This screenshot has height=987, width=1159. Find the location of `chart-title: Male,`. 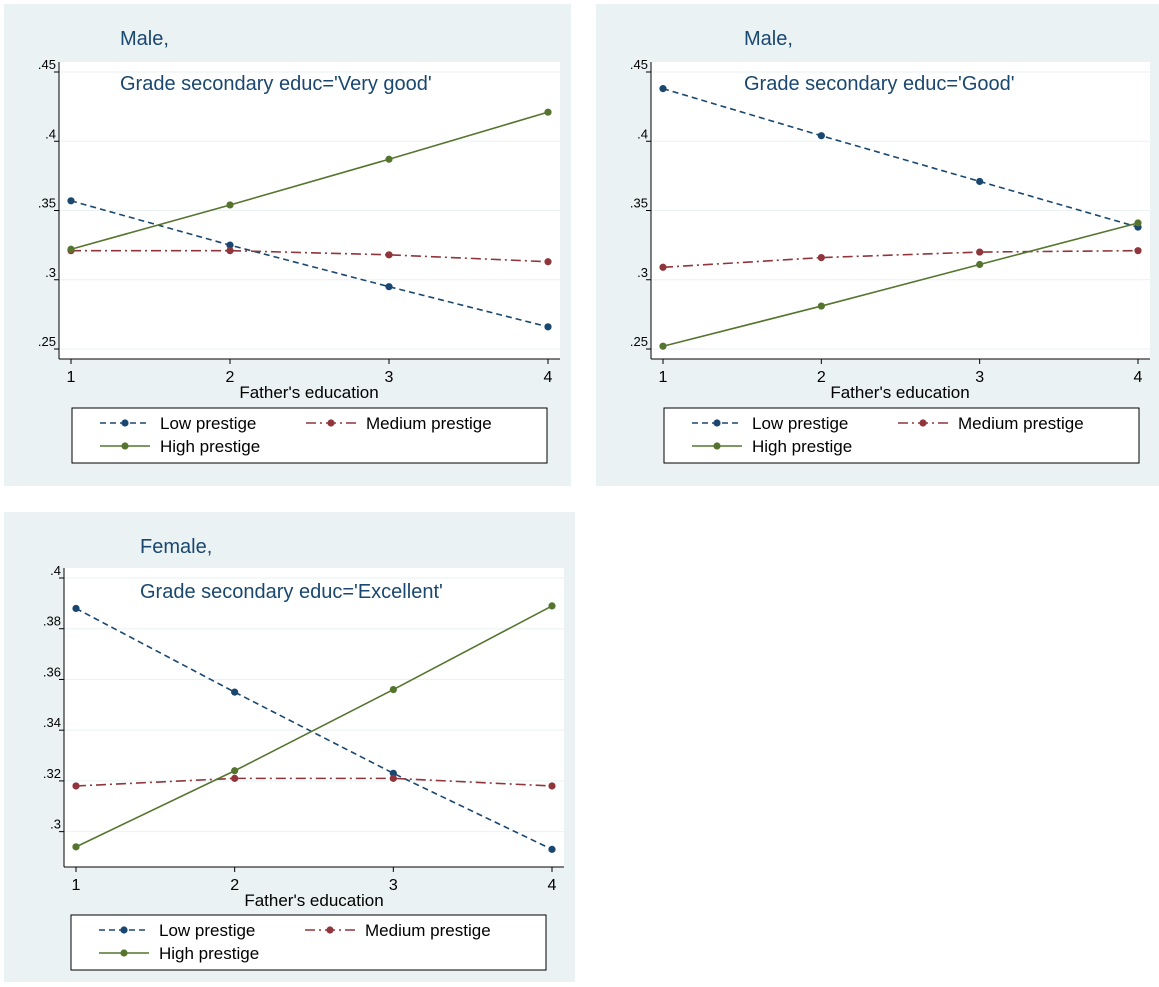

chart-title: Male, is located at coordinates (768, 39).